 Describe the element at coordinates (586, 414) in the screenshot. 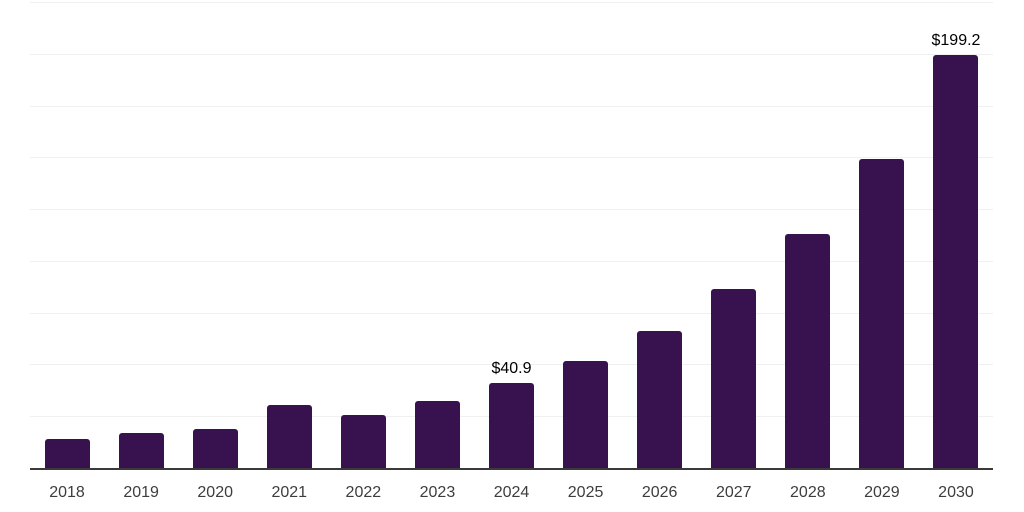

I see `bar-2025` at that location.